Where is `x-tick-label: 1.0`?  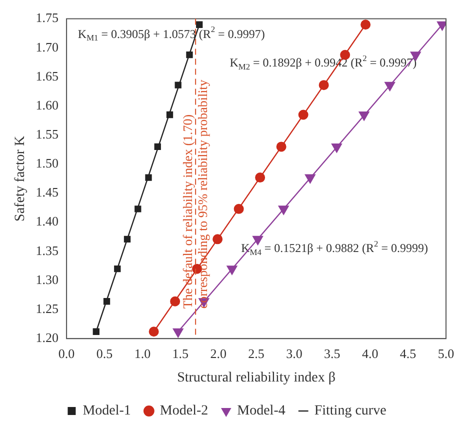 x-tick-label: 1.0 is located at coordinates (142, 353).